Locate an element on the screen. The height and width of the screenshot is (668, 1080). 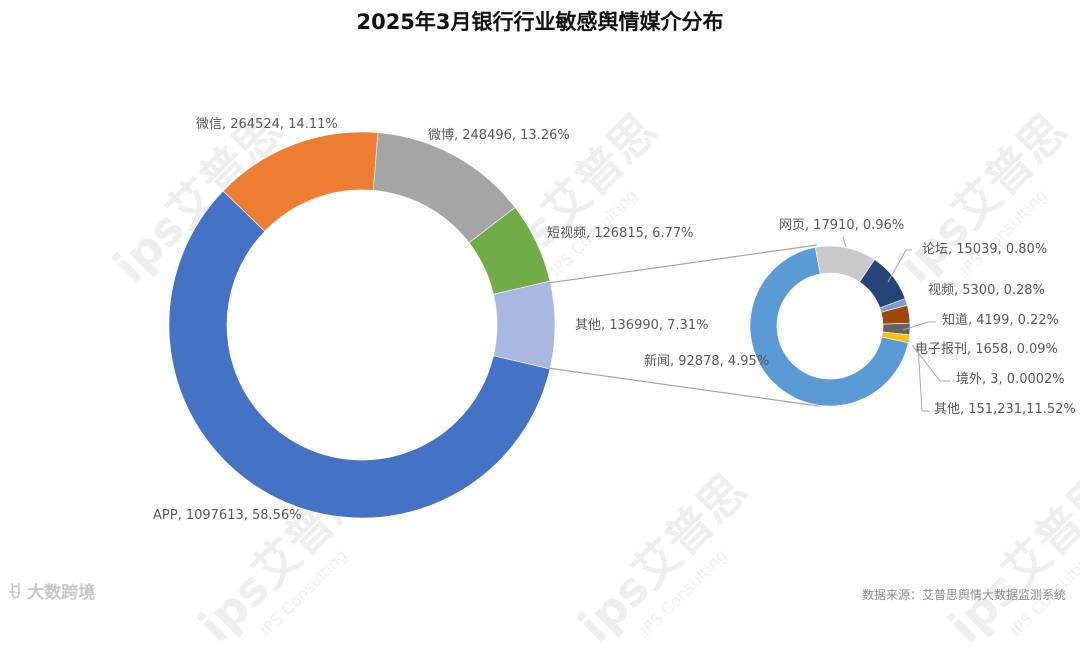
leader-wangye is located at coordinates (844, 242).